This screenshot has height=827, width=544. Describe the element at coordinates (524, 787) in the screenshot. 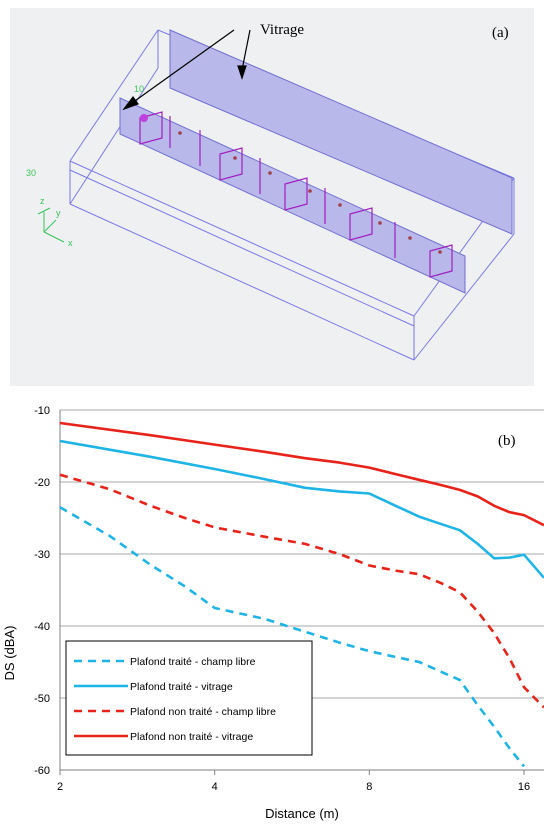

I see `x-tick-label: 16` at that location.